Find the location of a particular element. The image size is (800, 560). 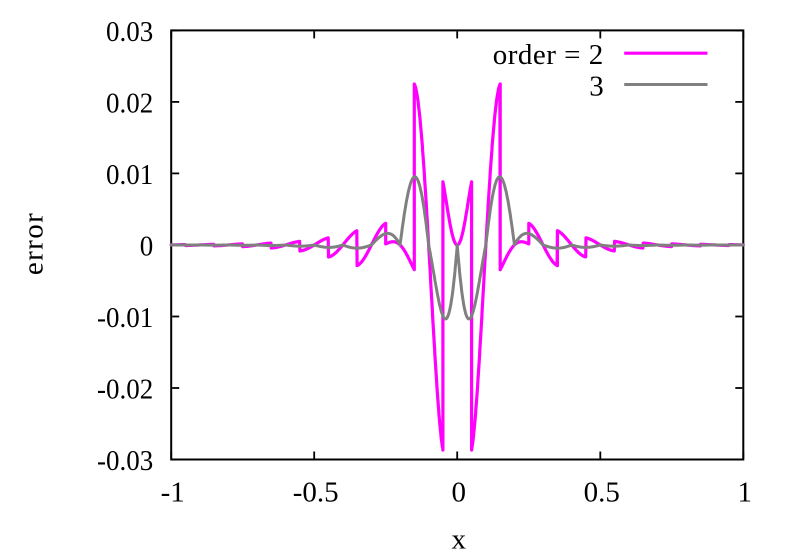

svg-text: -0.5 is located at coordinates (316, 493).